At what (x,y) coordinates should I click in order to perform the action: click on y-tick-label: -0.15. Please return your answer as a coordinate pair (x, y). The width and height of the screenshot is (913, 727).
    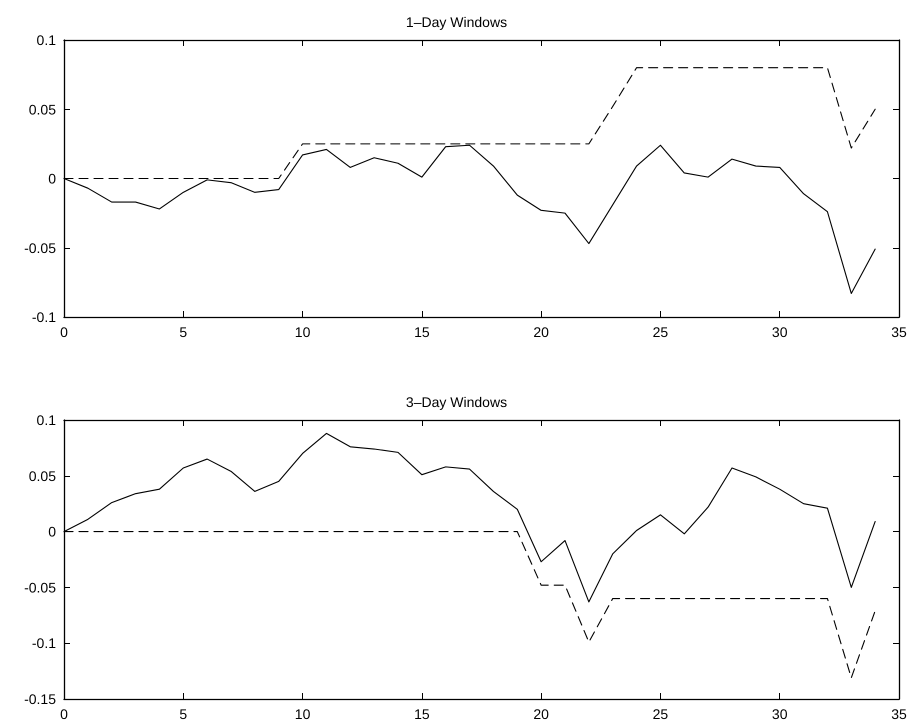
    Looking at the image, I should click on (40, 699).